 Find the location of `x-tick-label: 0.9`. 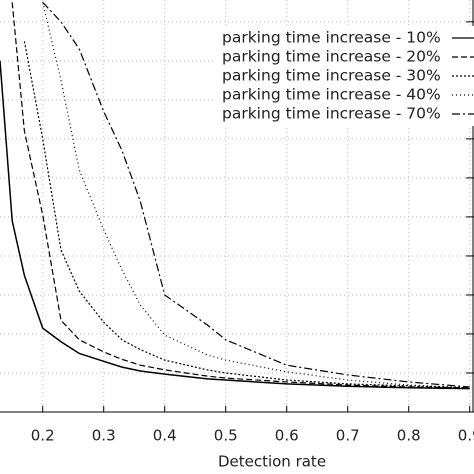

x-tick-label: 0.9 is located at coordinates (466, 436).